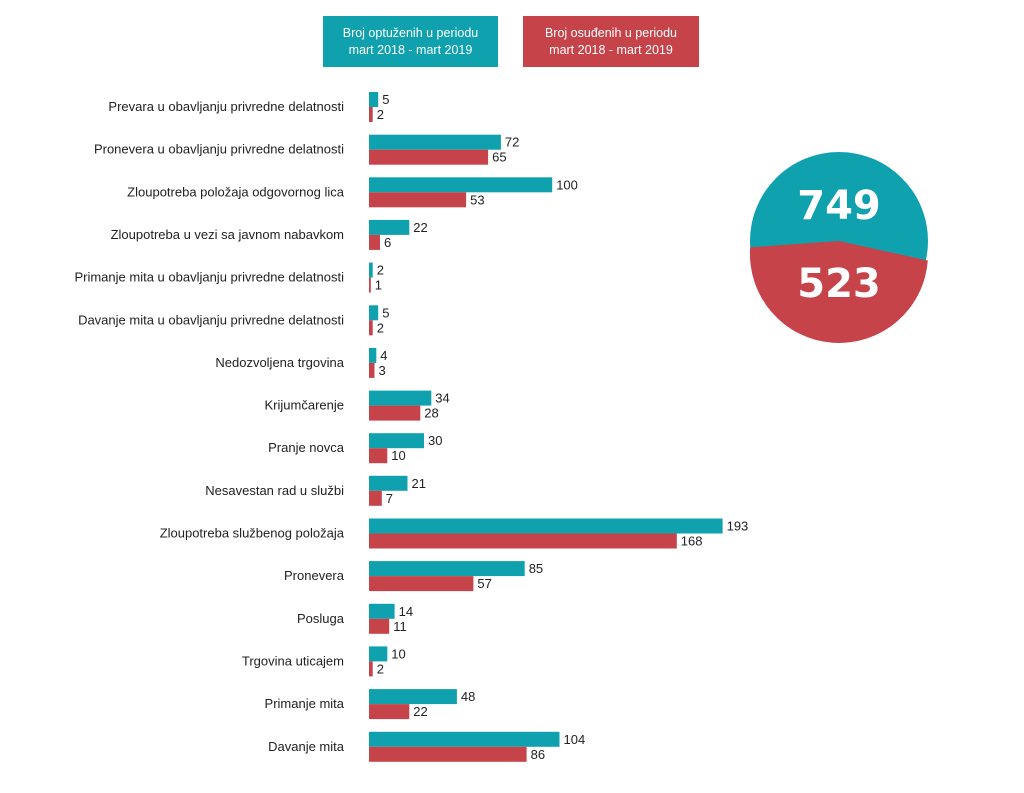 The width and height of the screenshot is (1024, 793). I want to click on total-convicted: 523, so click(839, 284).